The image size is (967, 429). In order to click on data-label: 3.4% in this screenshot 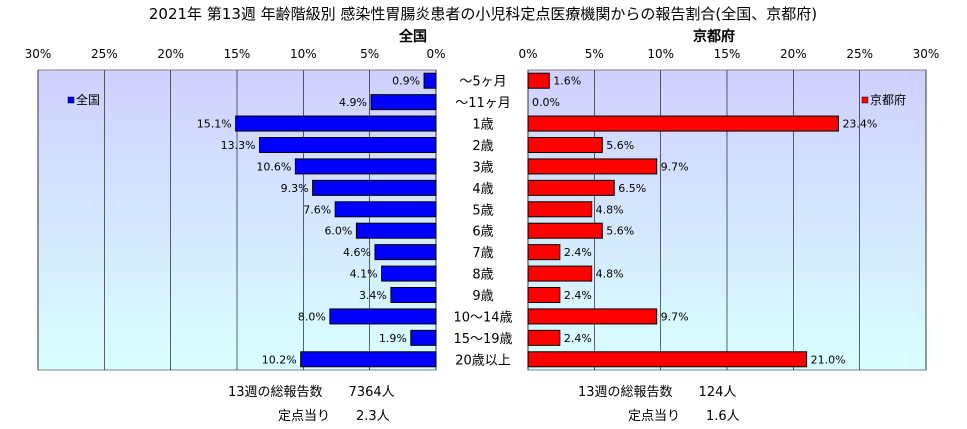, I will do `click(373, 295)`.